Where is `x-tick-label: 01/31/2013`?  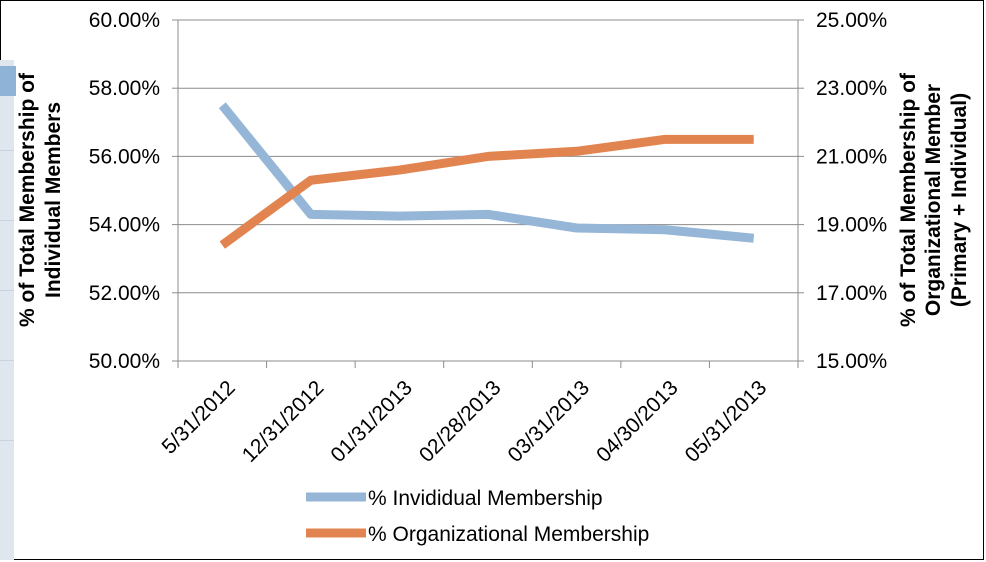
x-tick-label: 01/31/2013 is located at coordinates (371, 421).